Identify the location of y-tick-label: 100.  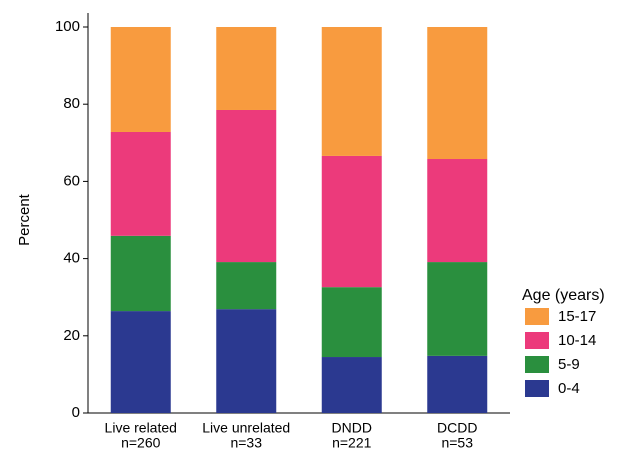
(67, 26).